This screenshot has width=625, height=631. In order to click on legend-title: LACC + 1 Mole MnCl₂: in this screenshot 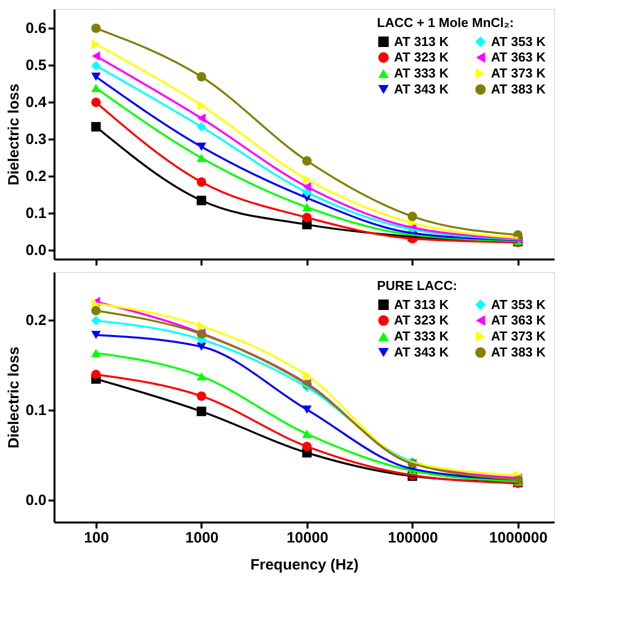, I will do `click(445, 22)`.